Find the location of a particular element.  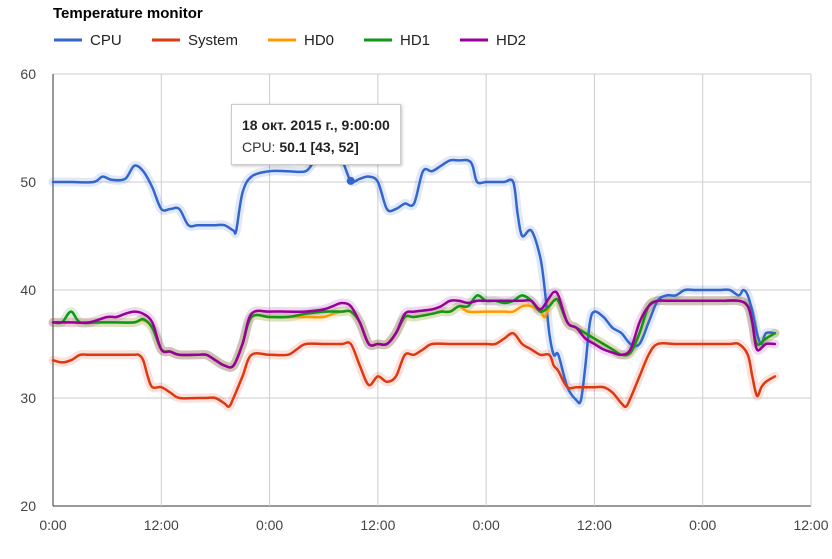

legend-item-hd2: HD2 is located at coordinates (493, 40).